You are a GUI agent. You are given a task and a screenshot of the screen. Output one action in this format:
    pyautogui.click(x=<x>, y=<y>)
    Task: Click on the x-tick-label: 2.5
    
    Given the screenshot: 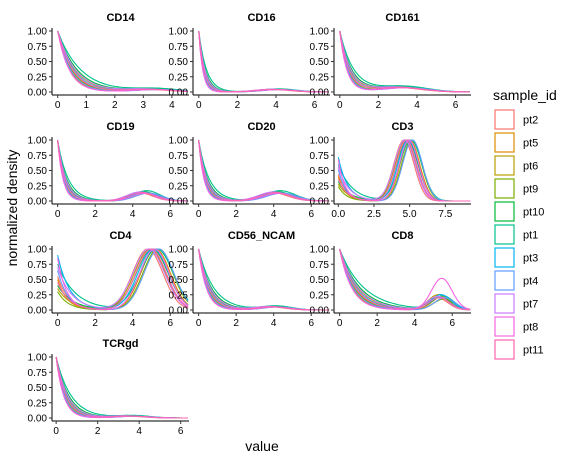 What is the action you would take?
    pyautogui.click(x=374, y=214)
    